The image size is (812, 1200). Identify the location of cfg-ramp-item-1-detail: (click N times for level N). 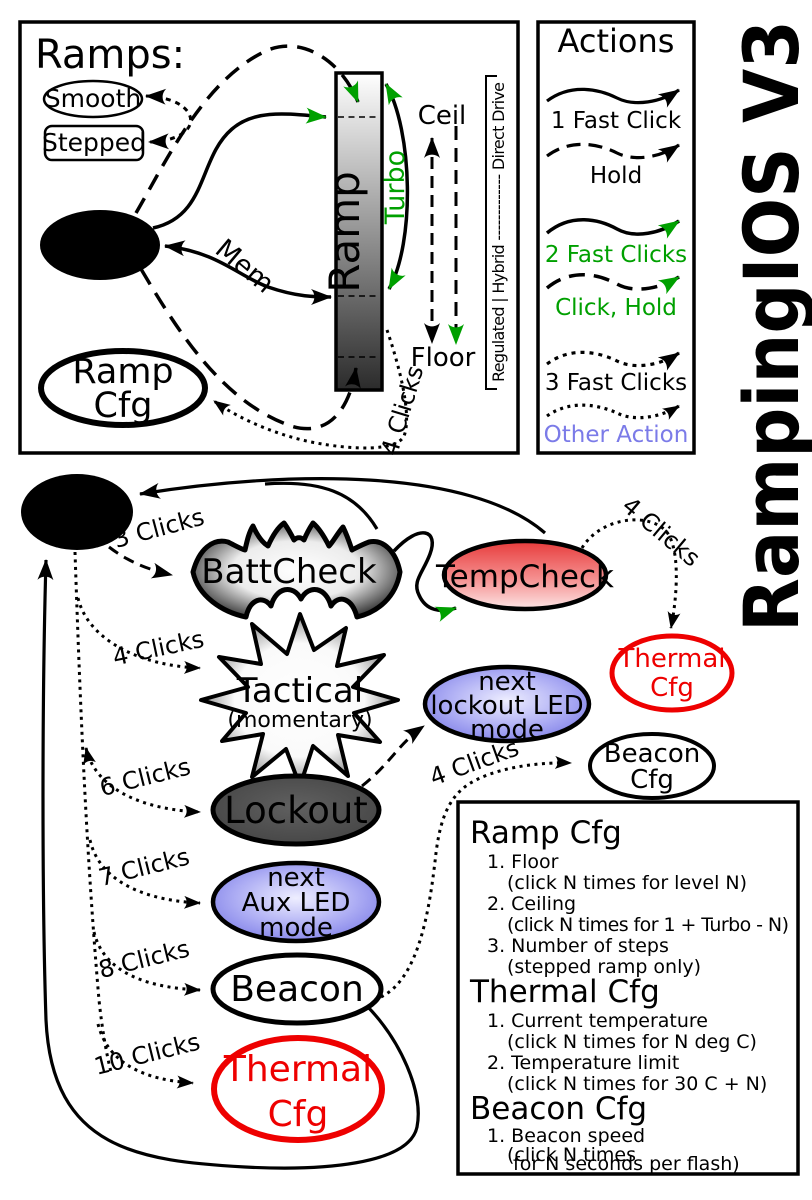
(627, 883).